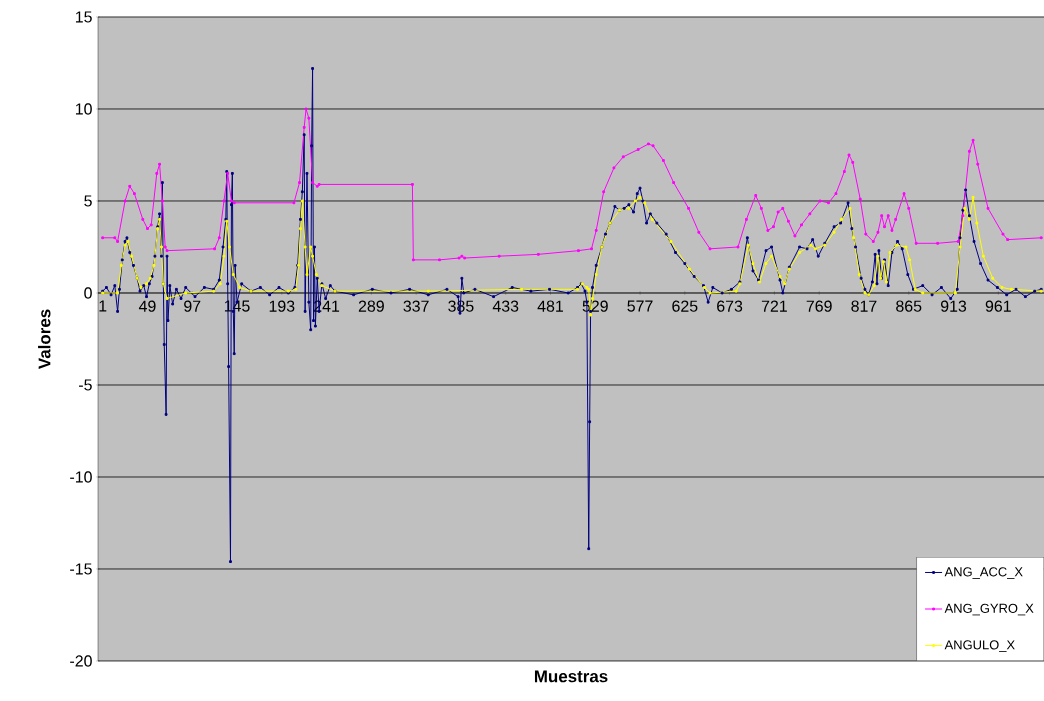 This screenshot has width=1044, height=701. Describe the element at coordinates (44, 339) in the screenshot. I see `y-axis-title: Valores` at that location.